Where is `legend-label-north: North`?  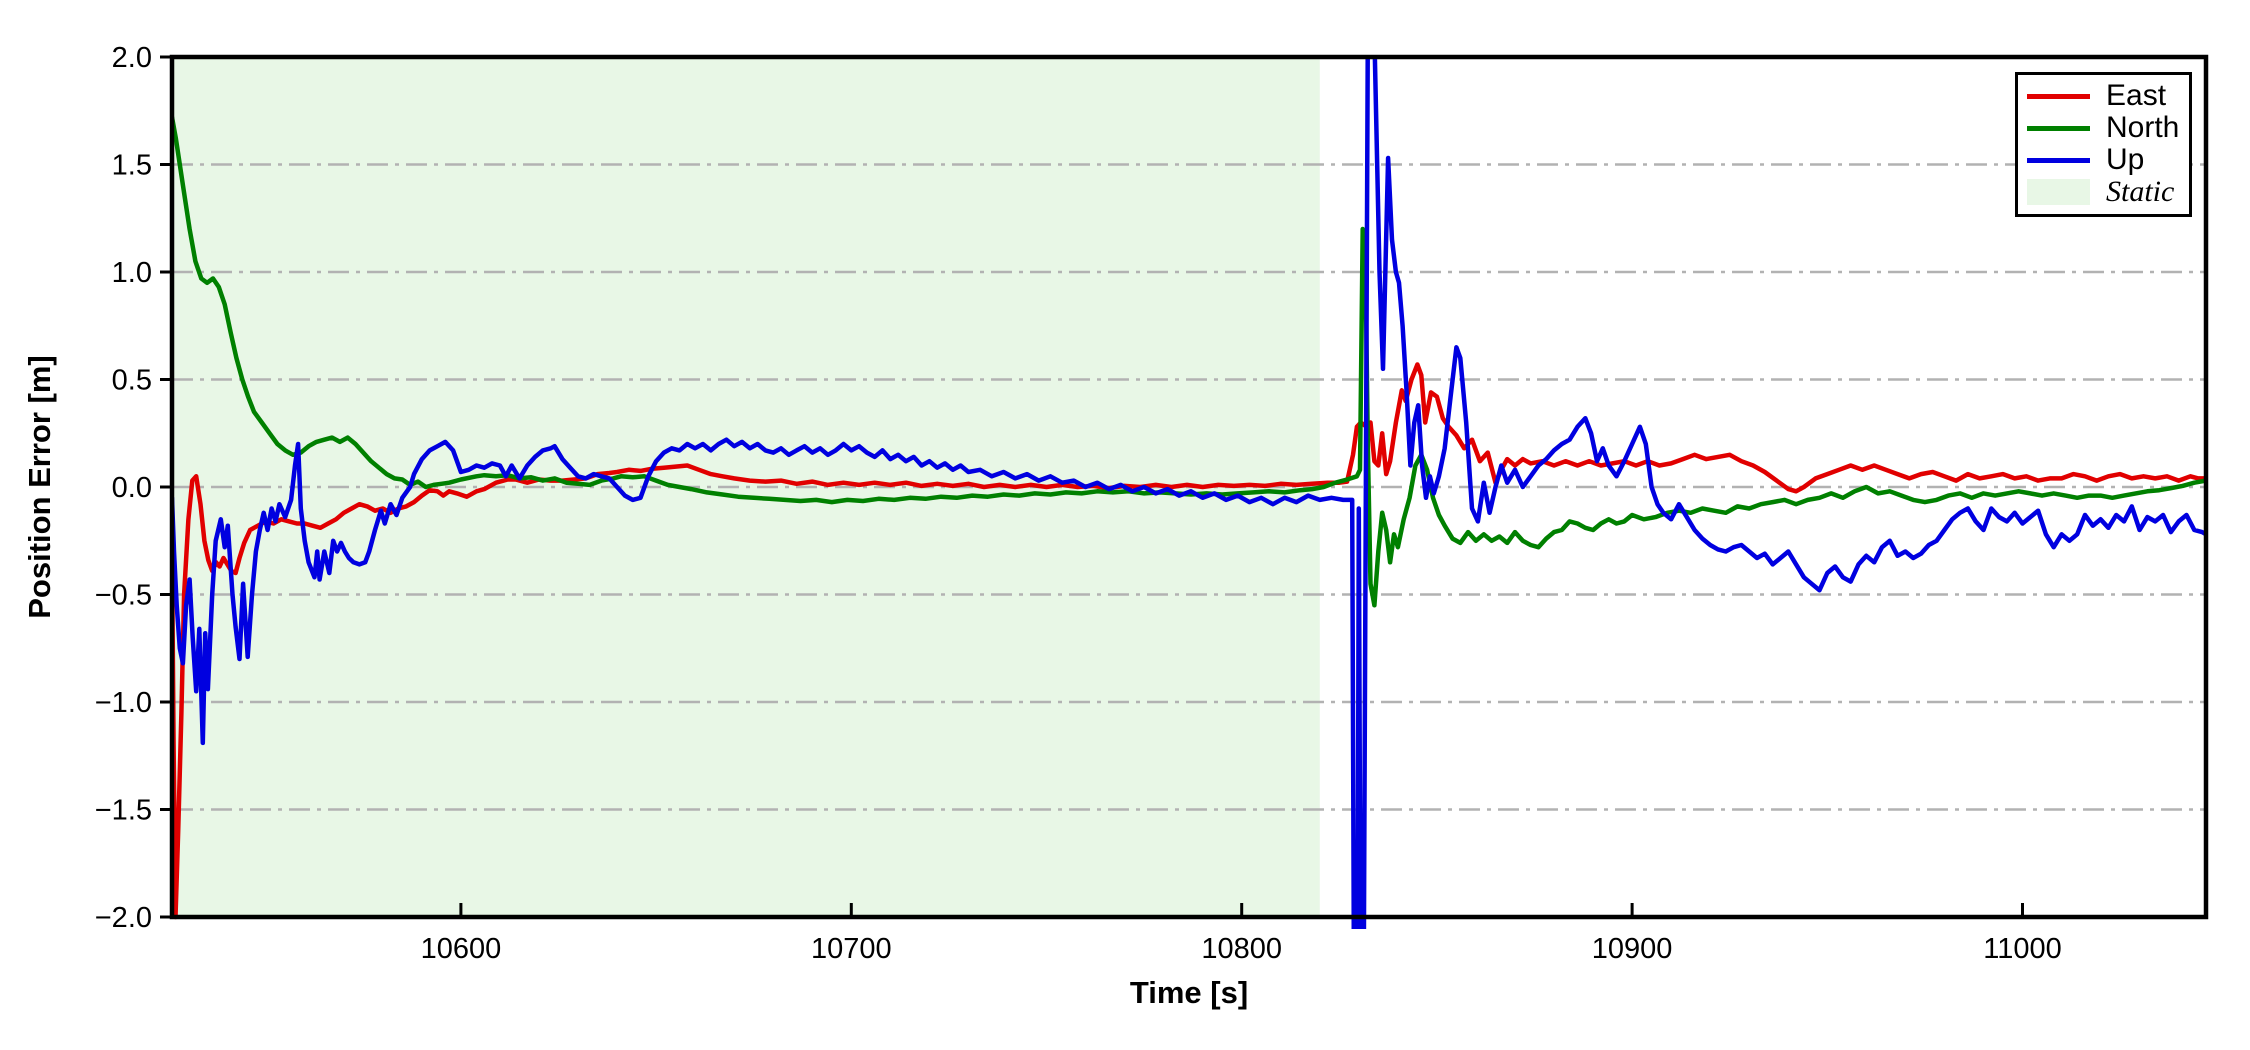 legend-label-north: North is located at coordinates (2143, 127).